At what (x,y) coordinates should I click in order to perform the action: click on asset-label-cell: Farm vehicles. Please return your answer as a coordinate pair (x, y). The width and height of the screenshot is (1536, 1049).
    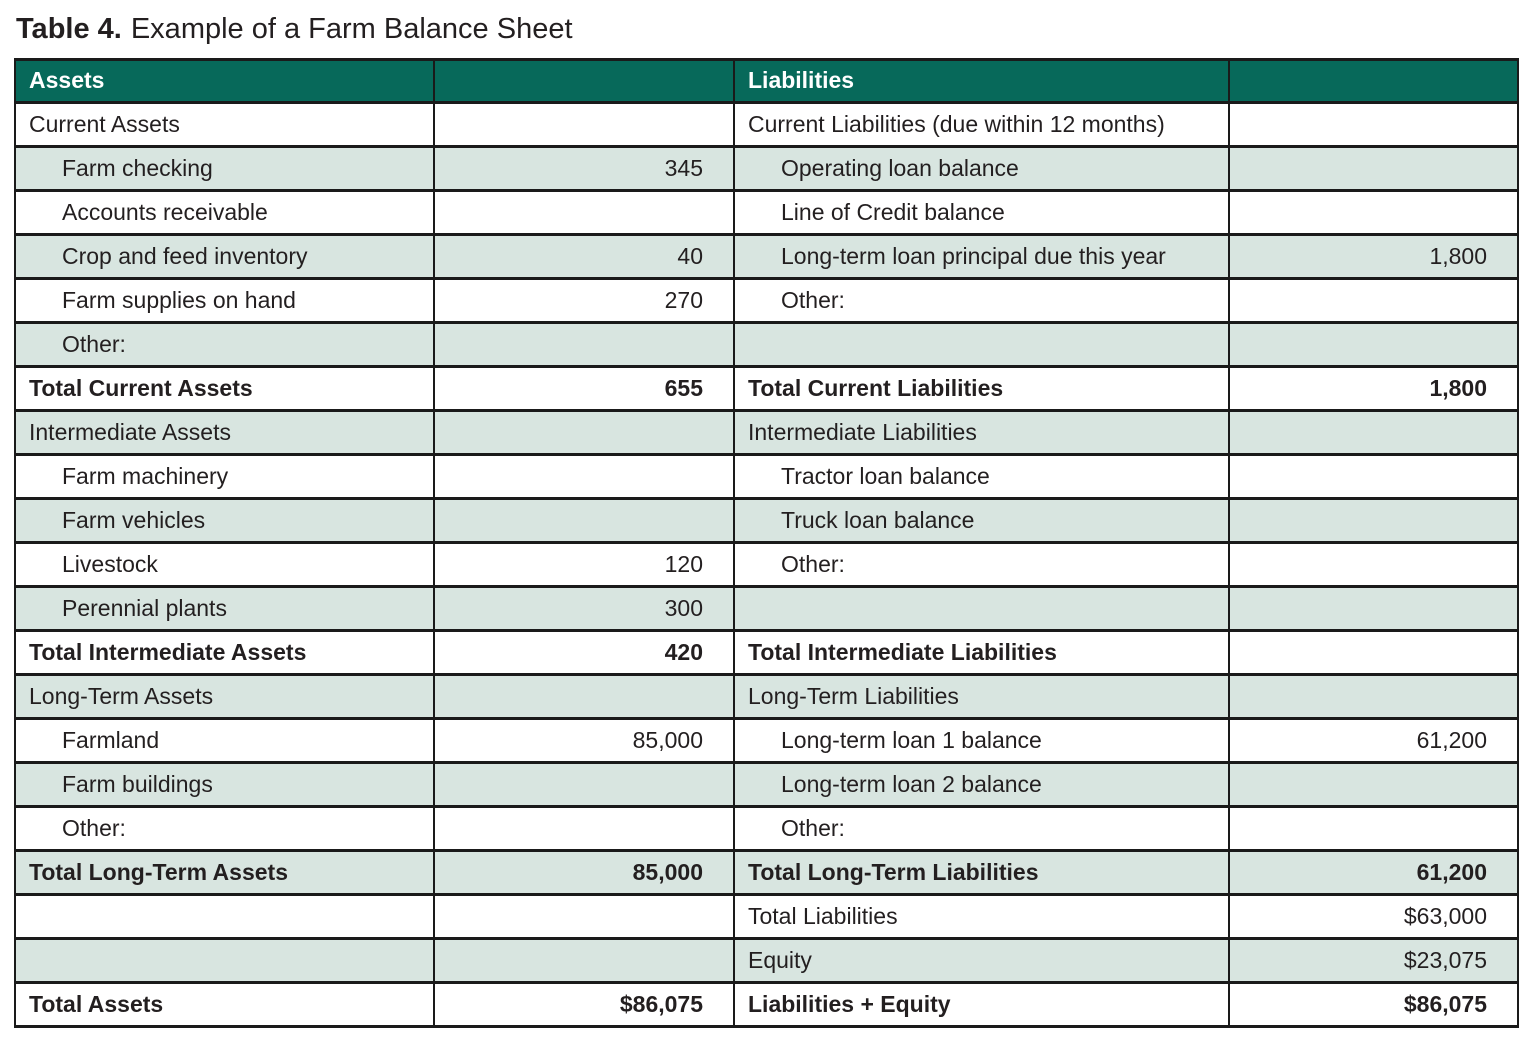
    Looking at the image, I should click on (224, 520).